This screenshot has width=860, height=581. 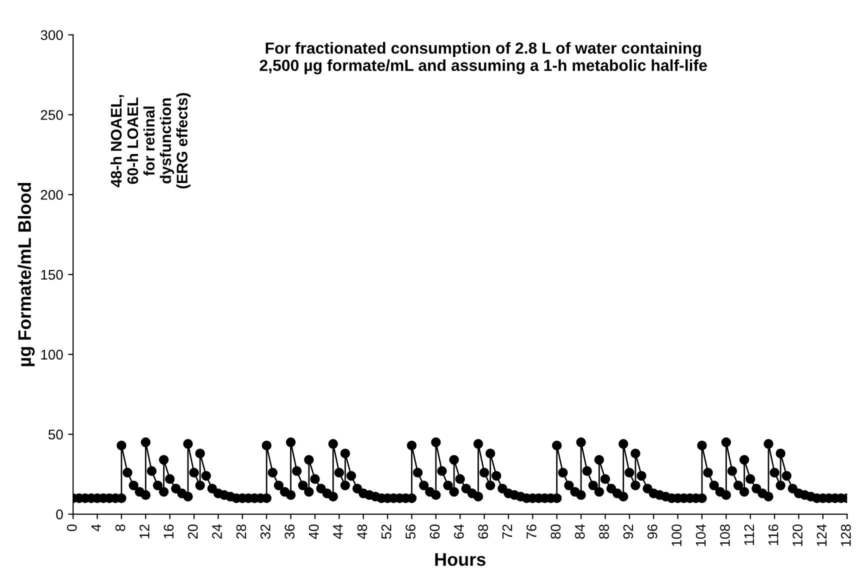 I want to click on x-tick-label: 32, so click(x=265, y=531).